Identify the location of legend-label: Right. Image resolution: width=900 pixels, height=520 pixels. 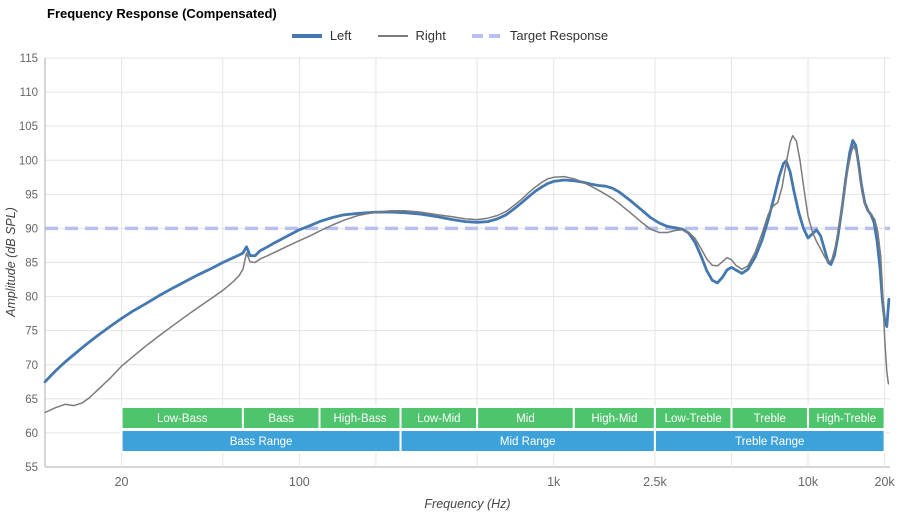
(430, 35).